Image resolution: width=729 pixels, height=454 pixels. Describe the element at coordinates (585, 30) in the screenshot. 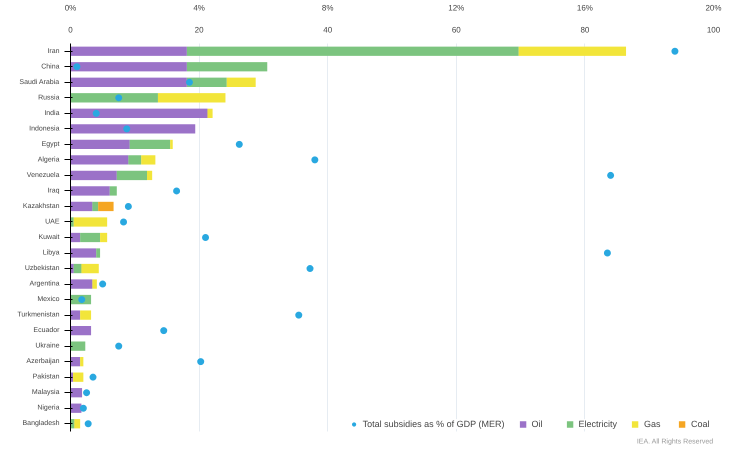

I see `x-tick-label: 80` at that location.